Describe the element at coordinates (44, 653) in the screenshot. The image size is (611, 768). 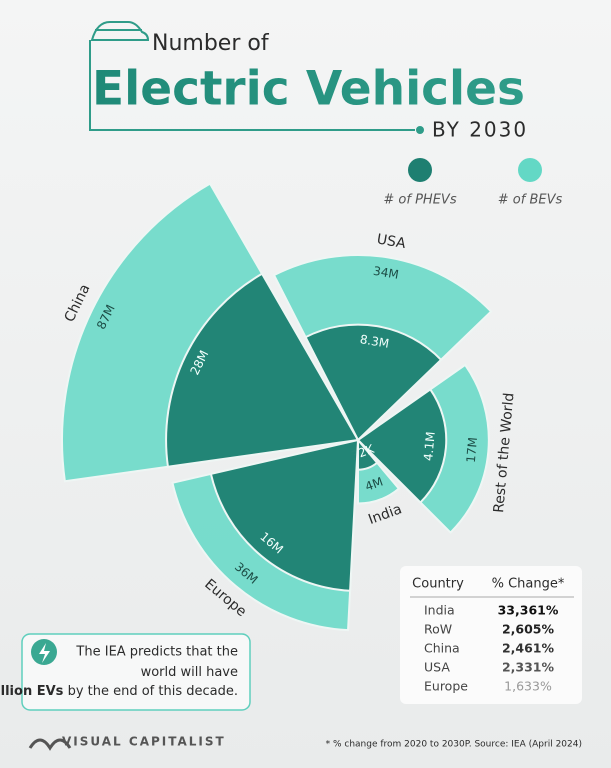
I see `bolt` at that location.